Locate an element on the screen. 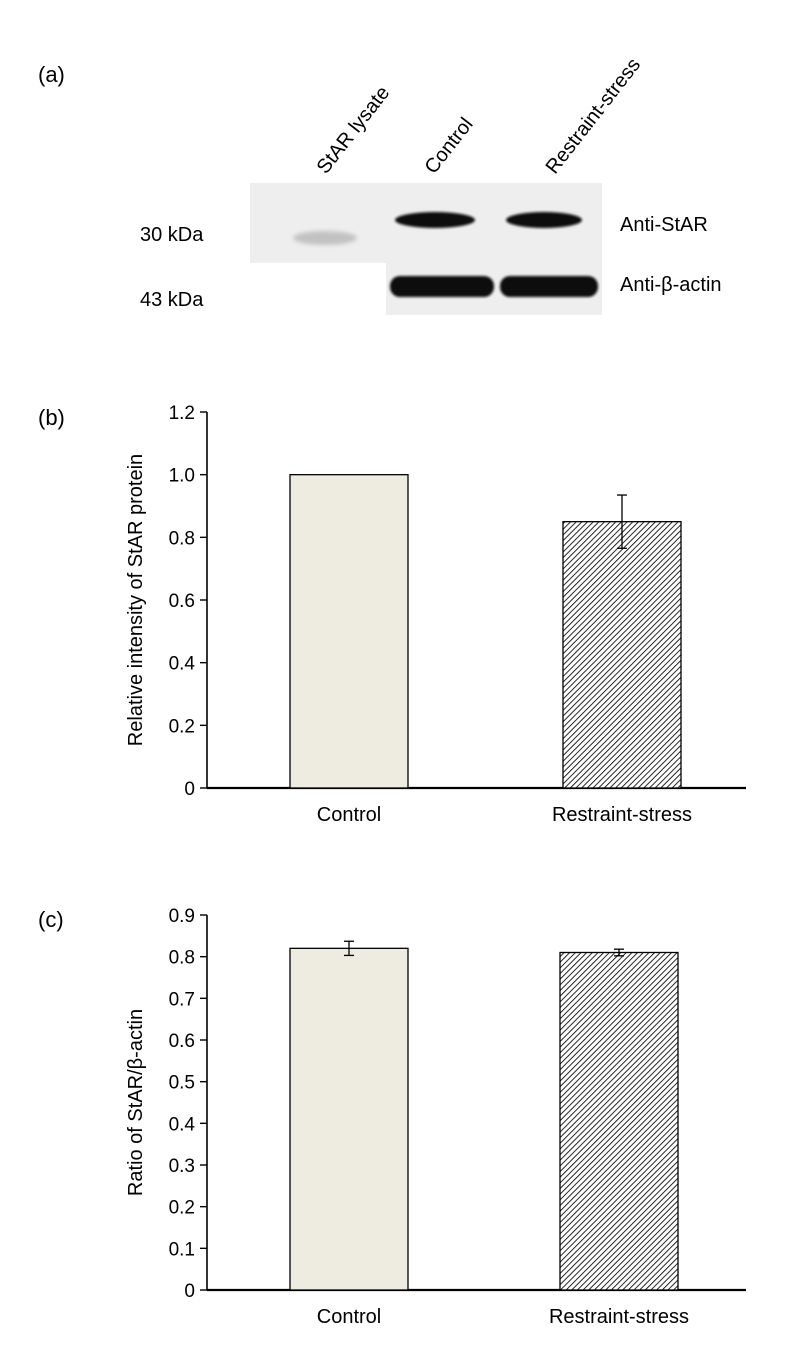 The width and height of the screenshot is (800, 1365). y-tick-label: 0.1 is located at coordinates (182, 1249).